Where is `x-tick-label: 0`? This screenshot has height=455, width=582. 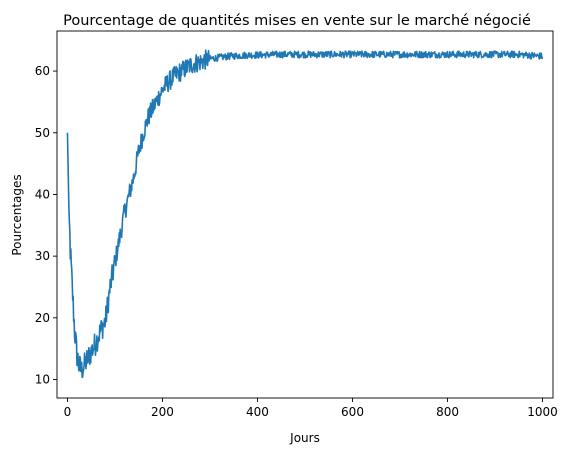
x-tick-label: 0 is located at coordinates (68, 412).